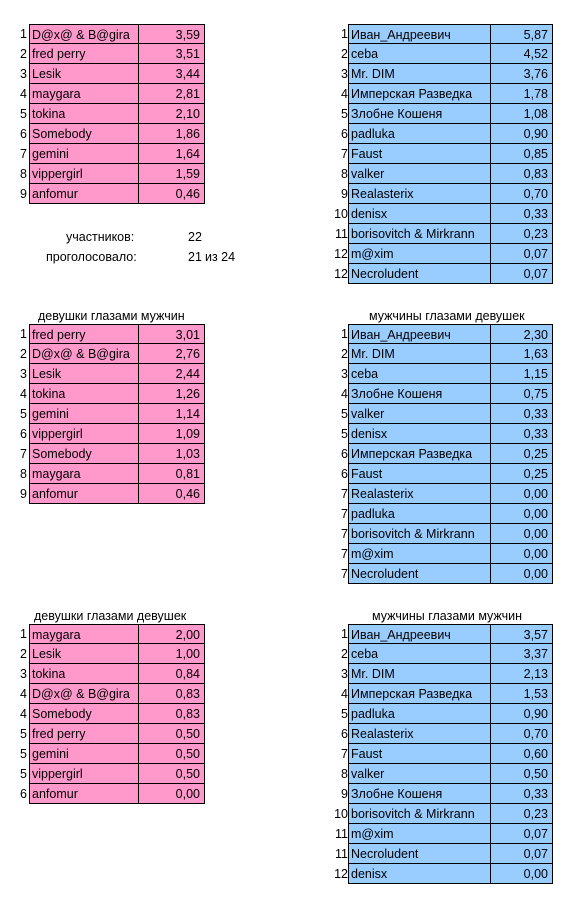 The image size is (580, 908). Describe the element at coordinates (172, 94) in the screenshot. I see `score-value: 2,81` at that location.